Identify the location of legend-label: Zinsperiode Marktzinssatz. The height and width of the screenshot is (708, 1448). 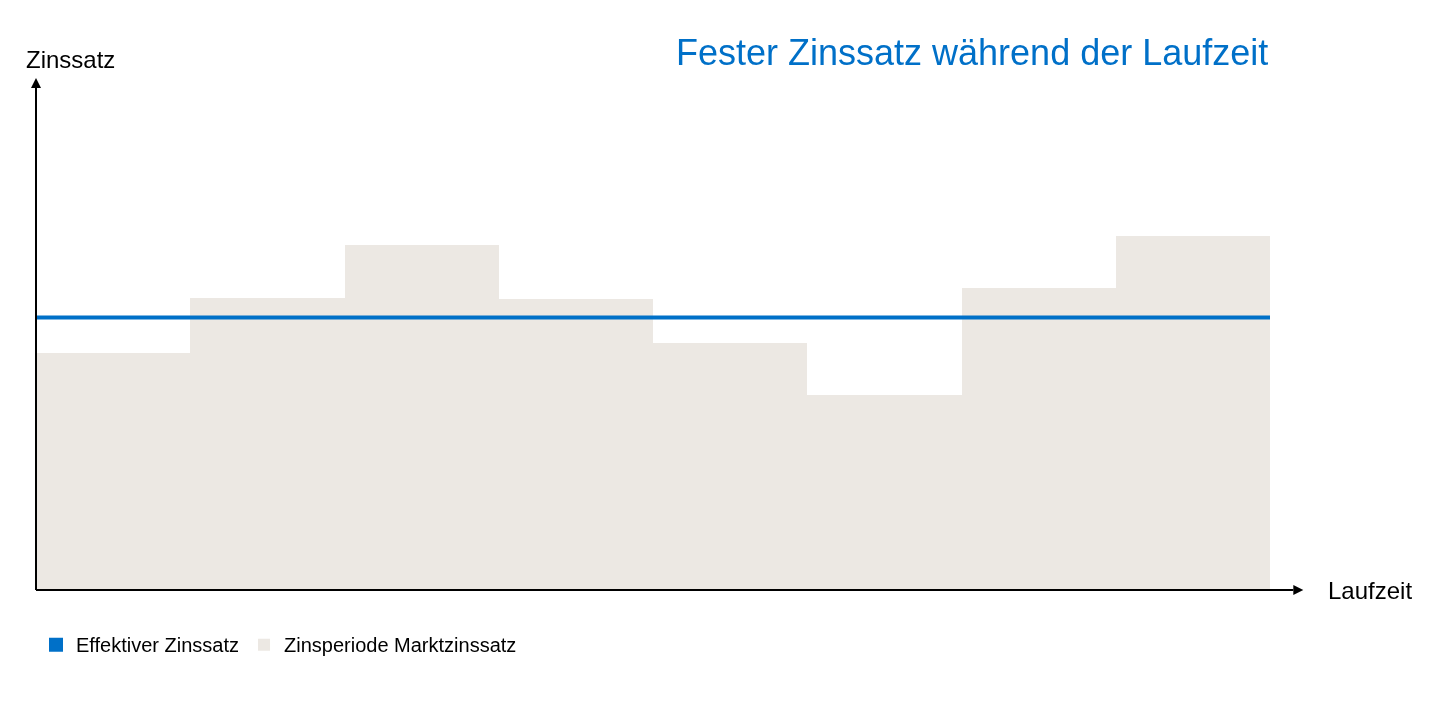
(400, 645).